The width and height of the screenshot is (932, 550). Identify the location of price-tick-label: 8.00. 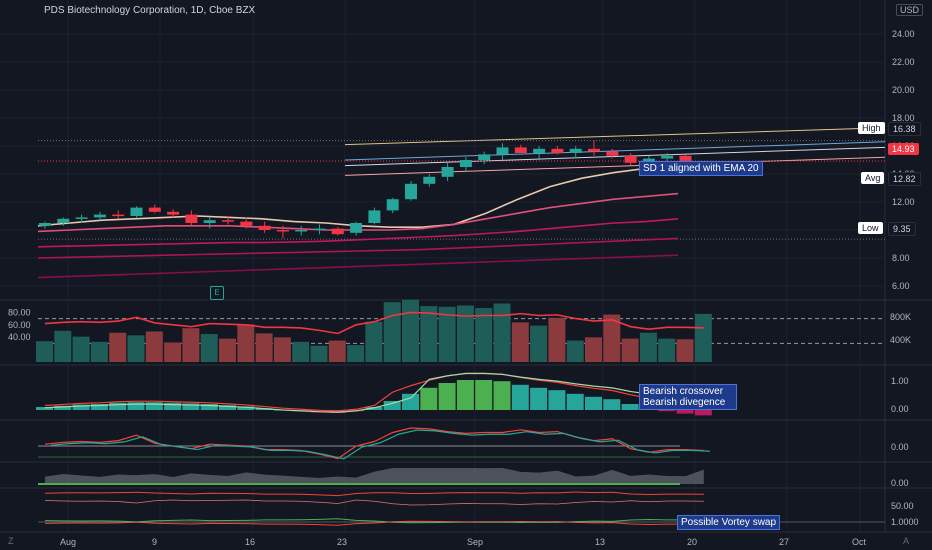
(901, 258).